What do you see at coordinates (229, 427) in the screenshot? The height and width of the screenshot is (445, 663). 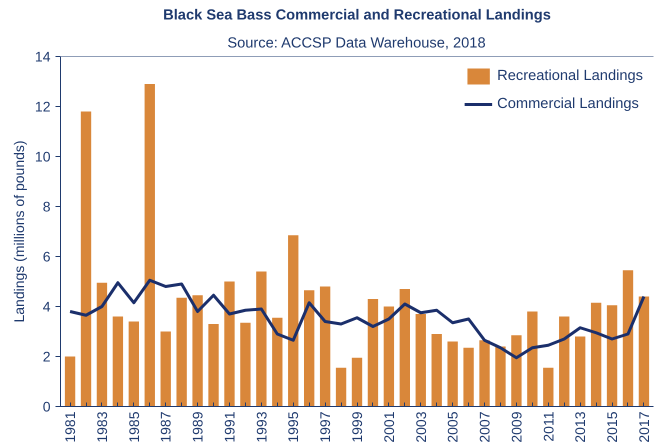 I see `x-tick-label: 1991` at bounding box center [229, 427].